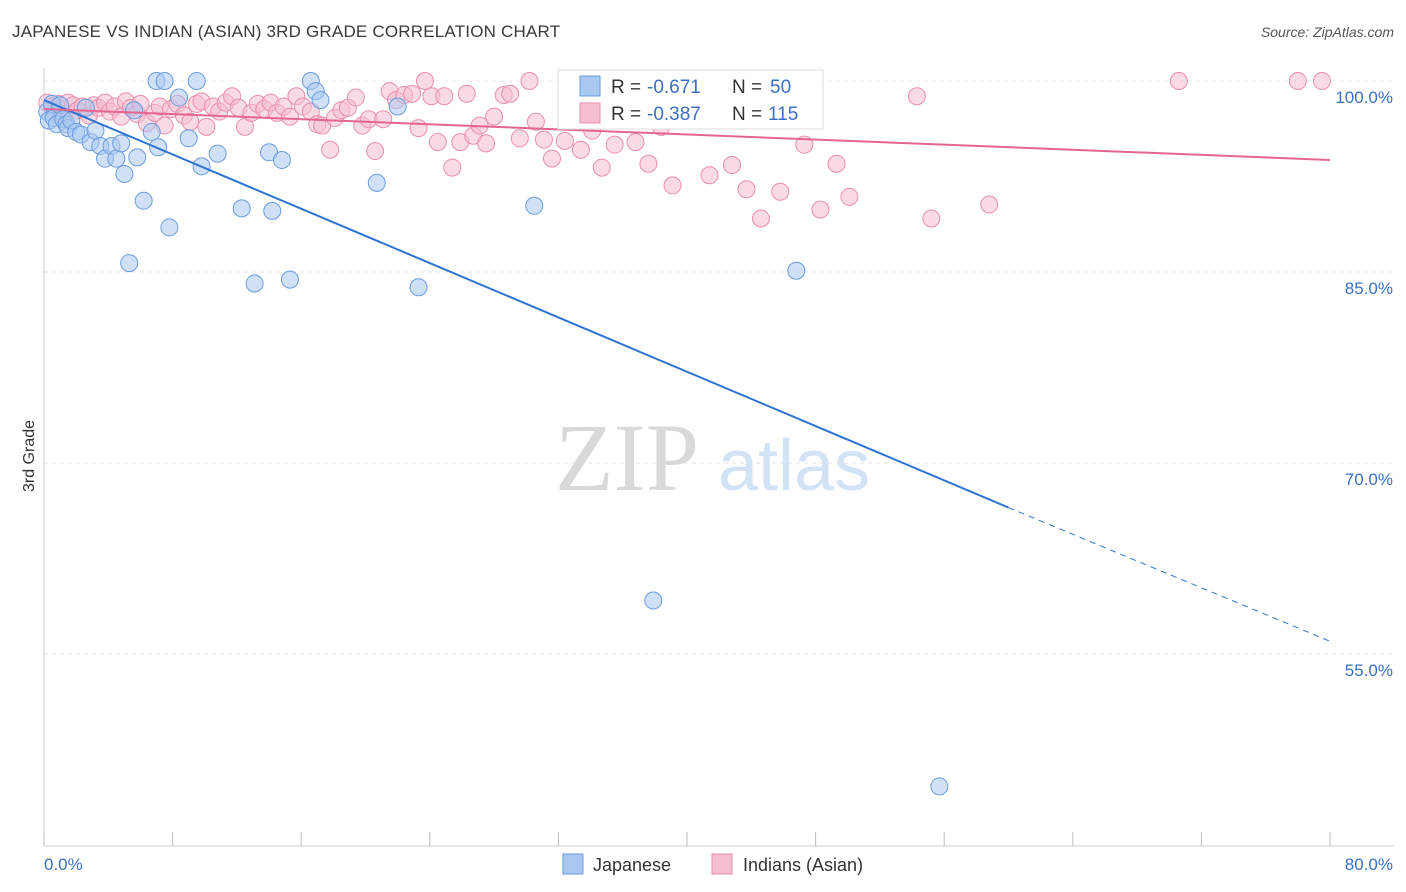 Image resolution: width=1406 pixels, height=892 pixels. I want to click on y-axis-title: 3rd Grade, so click(29, 456).